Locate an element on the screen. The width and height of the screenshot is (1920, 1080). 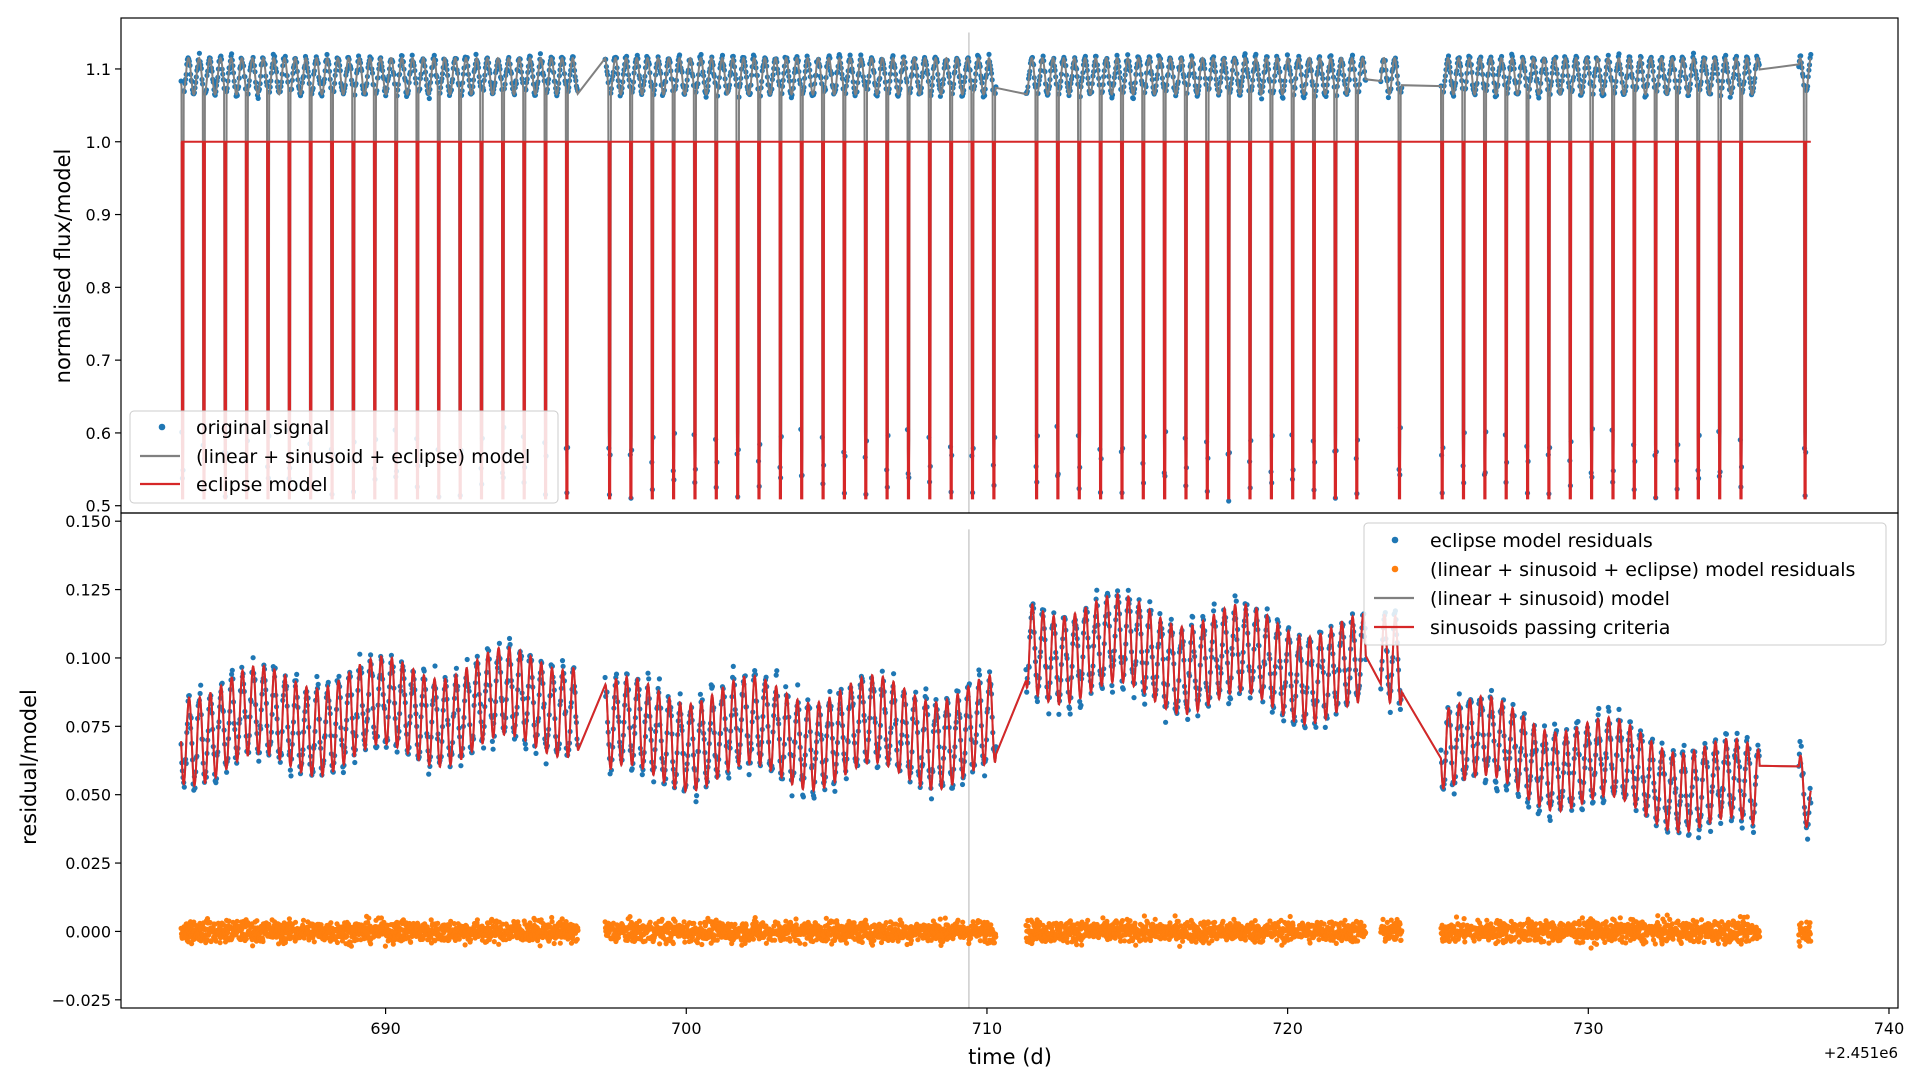
top-y-axis-label: normalised flux/model is located at coordinates (63, 266).